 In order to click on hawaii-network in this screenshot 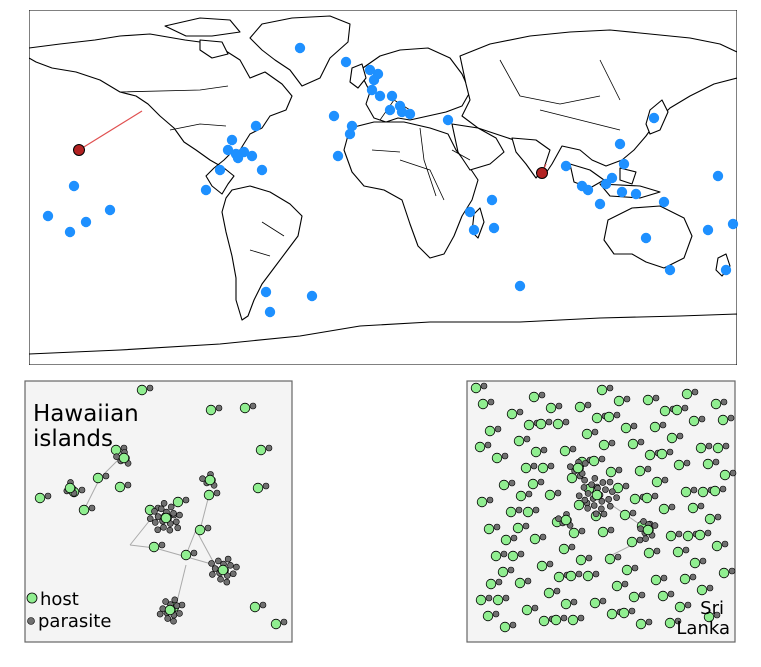, I will do `click(161, 507)`.